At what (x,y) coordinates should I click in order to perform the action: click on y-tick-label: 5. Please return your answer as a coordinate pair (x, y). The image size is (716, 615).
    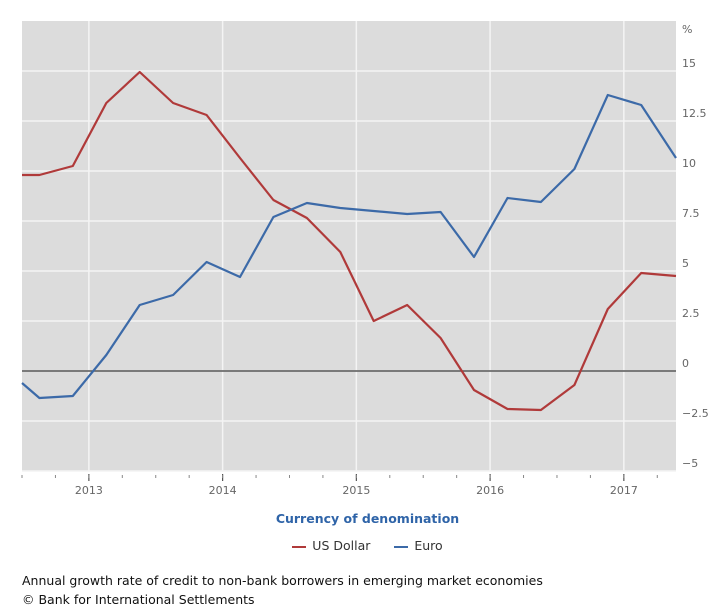
    Looking at the image, I should click on (685, 263).